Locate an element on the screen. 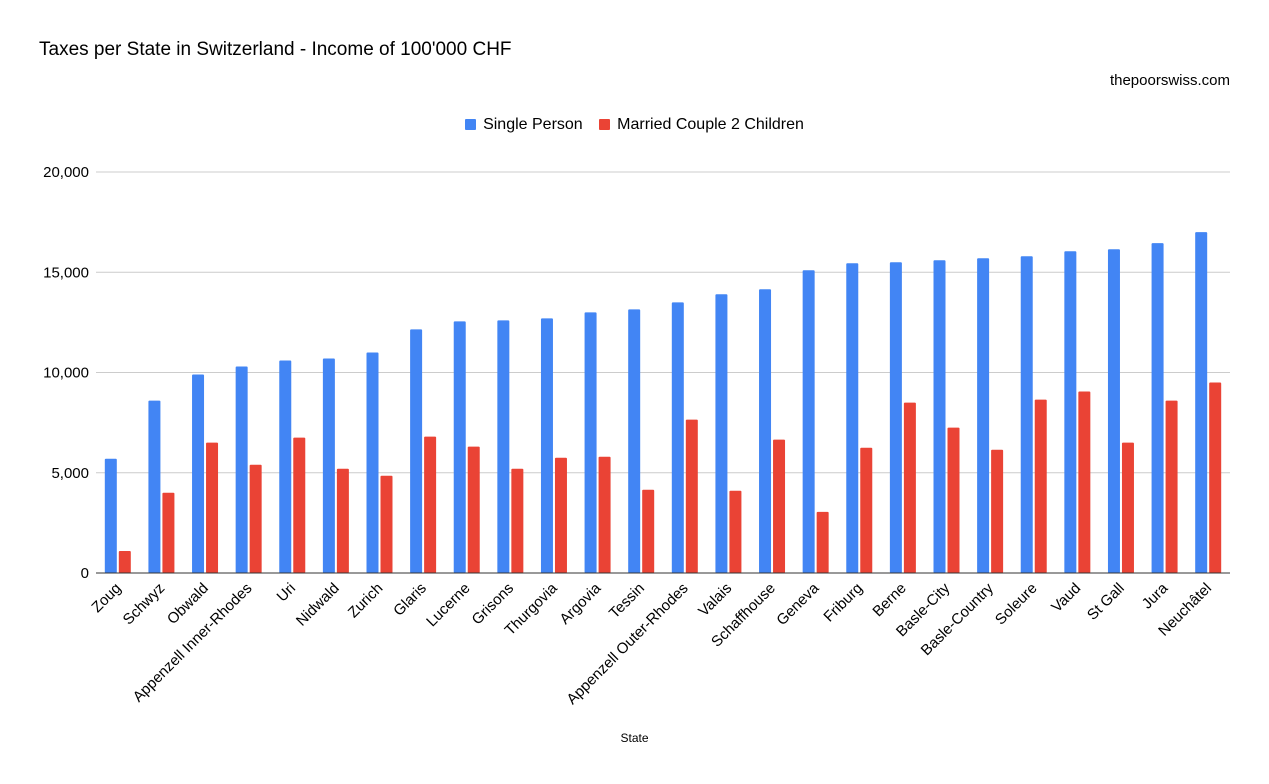 The image size is (1269, 784). x-tick-label: Argovia is located at coordinates (580, 603).